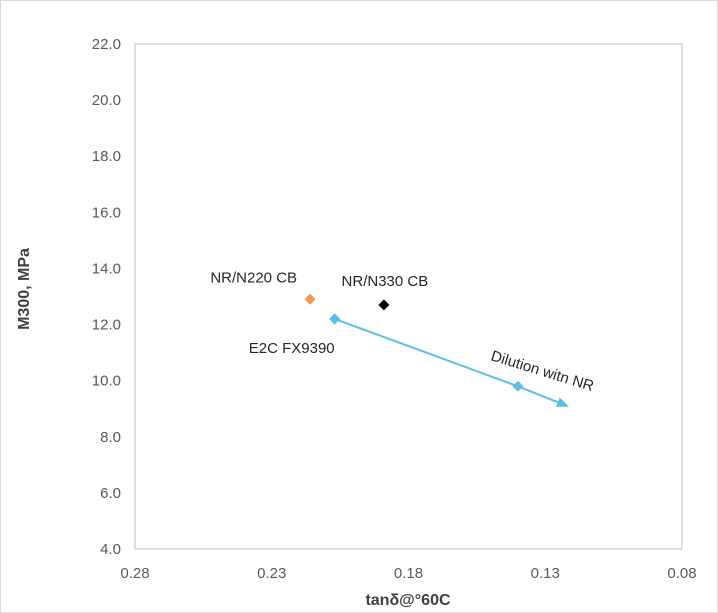  I want to click on y-axis-ticks: 4.0 6.0 8.0 10.0 12.0 14.0 16.0 18.0 20.0 22.0, so click(106, 297).